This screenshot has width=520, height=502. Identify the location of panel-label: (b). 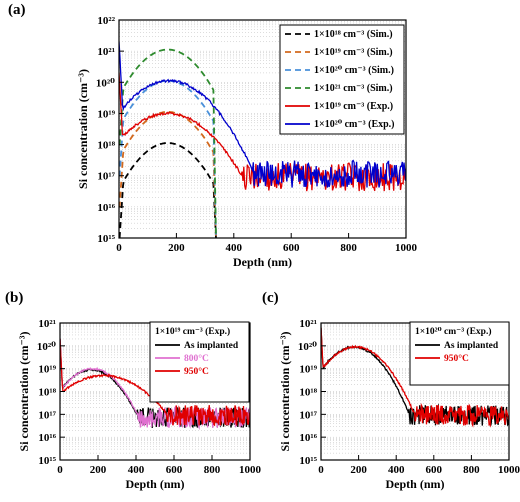
(14, 298).